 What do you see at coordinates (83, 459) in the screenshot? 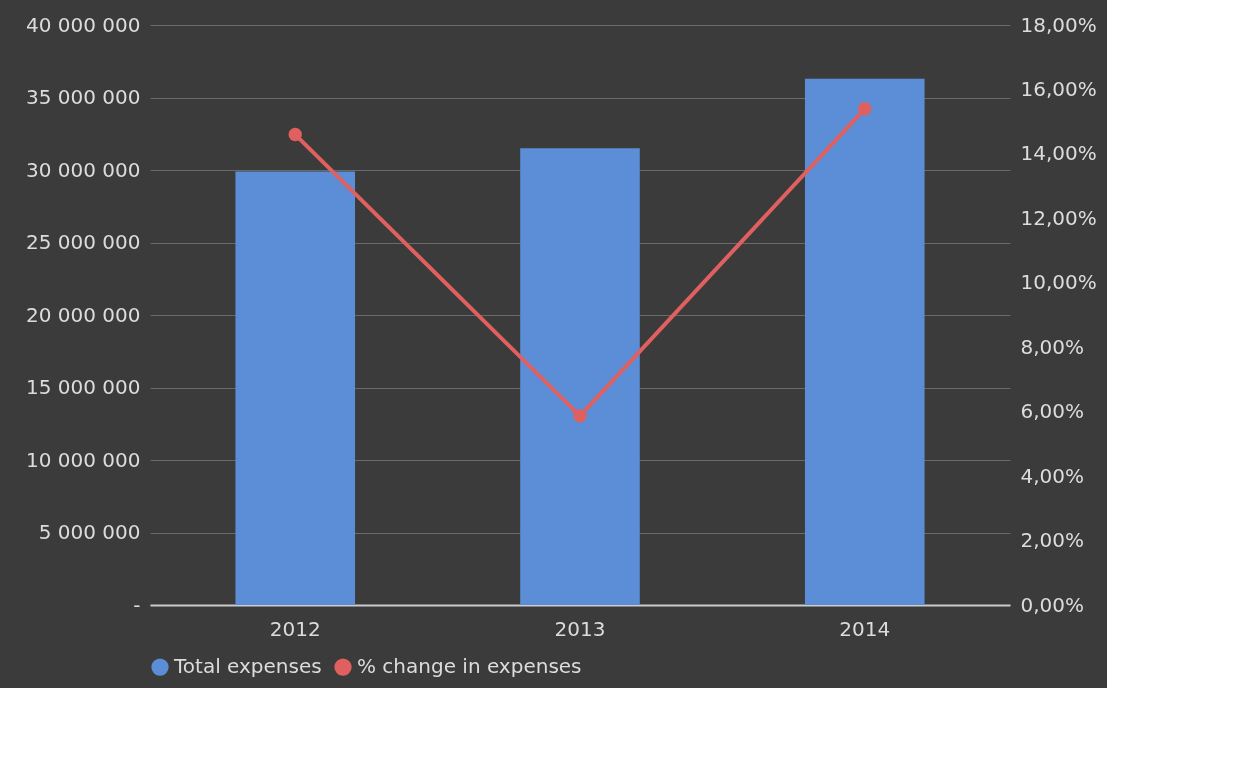
I see `y-tick-label: 10 000 000` at bounding box center [83, 459].